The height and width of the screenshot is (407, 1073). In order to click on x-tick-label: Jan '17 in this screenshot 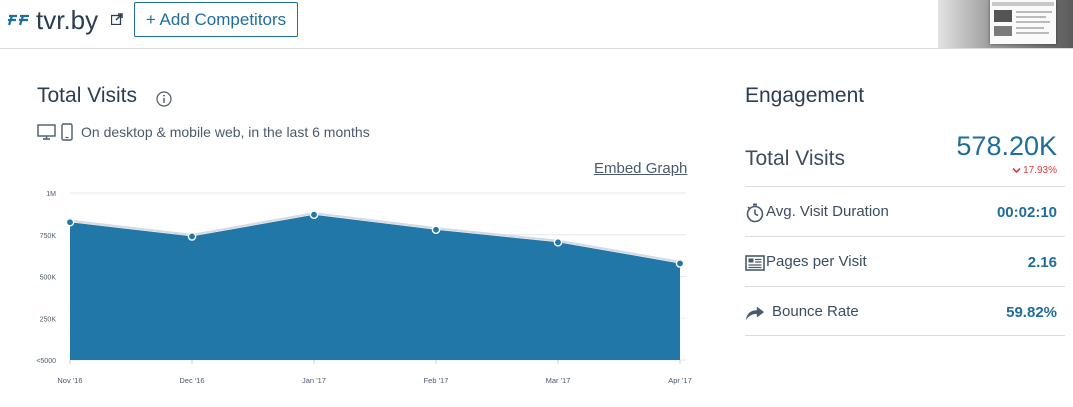, I will do `click(314, 380)`.